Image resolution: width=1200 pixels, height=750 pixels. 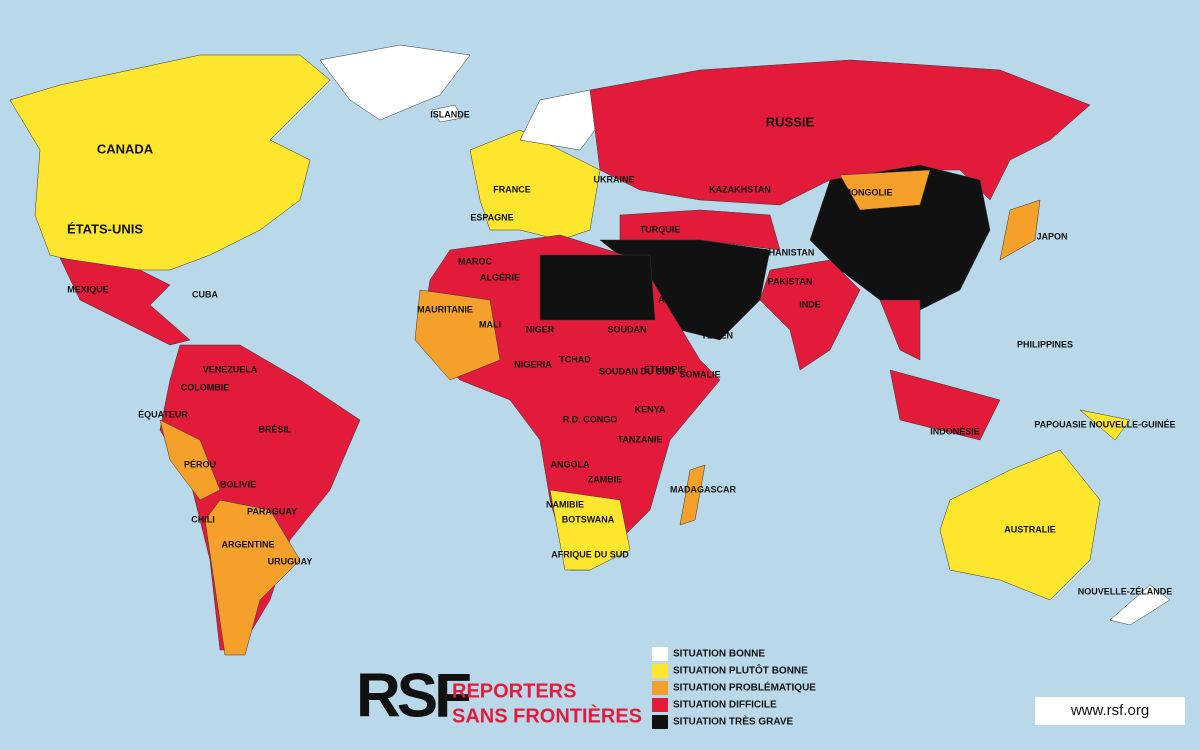 I want to click on country-label: MEXIQUE, so click(x=88, y=289).